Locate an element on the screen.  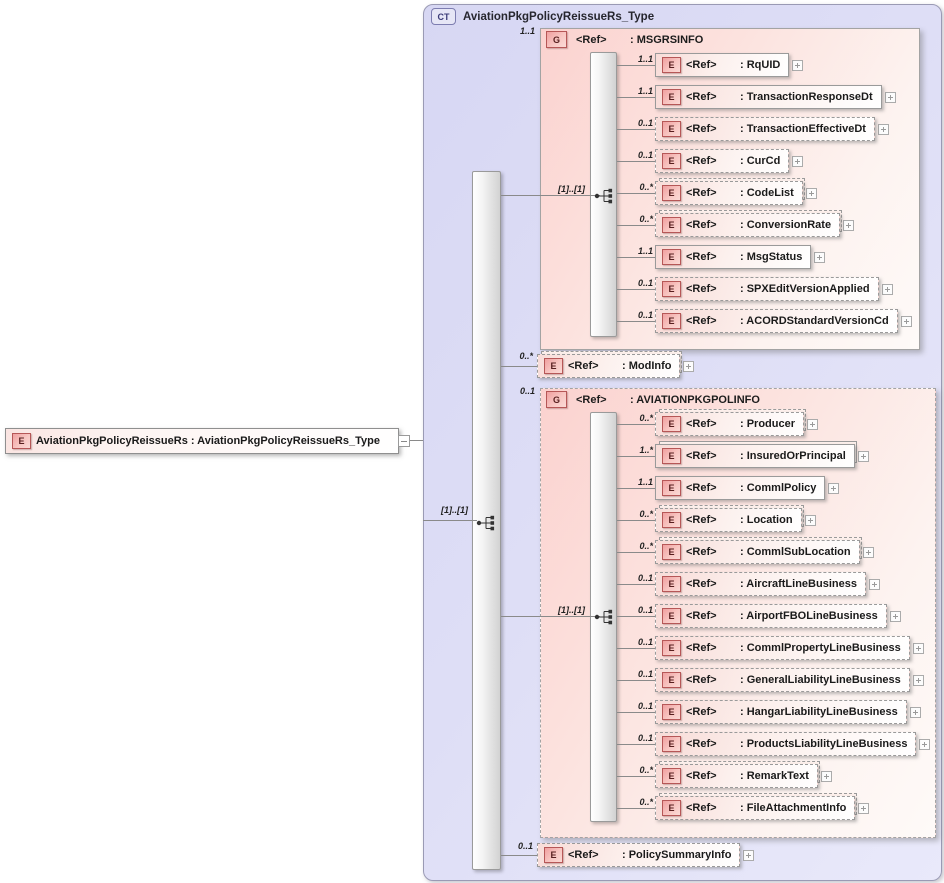
element-name: : ACORDStandardVersionCd is located at coordinates (814, 321).